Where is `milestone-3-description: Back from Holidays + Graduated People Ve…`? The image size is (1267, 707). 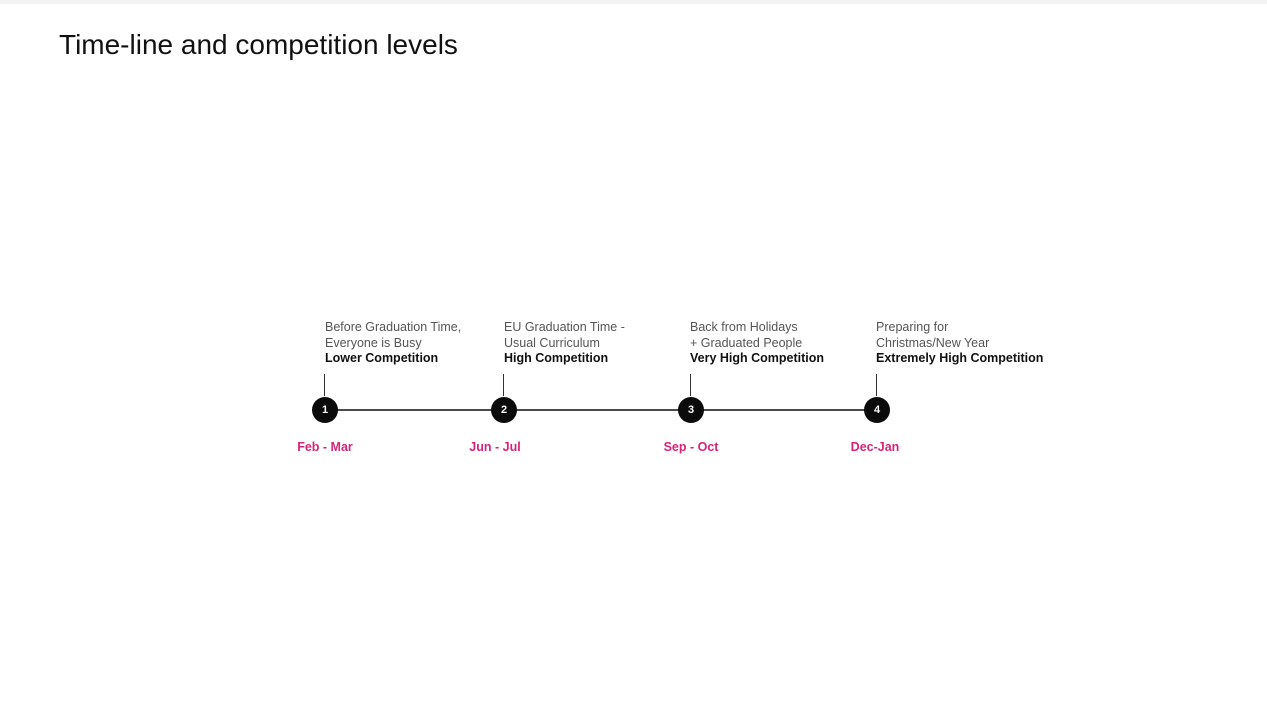 milestone-3-description: Back from Holidays + Graduated People Ve… is located at coordinates (757, 343).